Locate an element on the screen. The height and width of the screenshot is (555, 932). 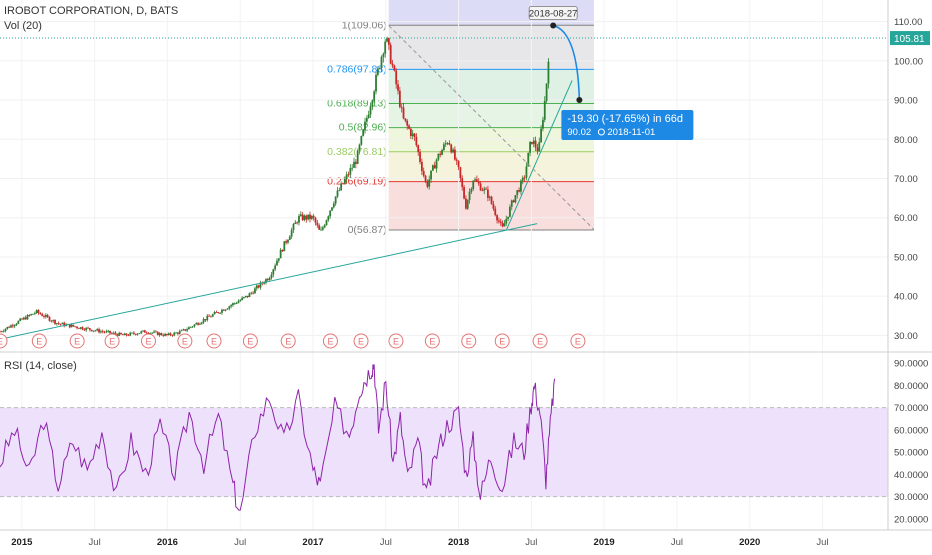
price-axis-tick: 70.00 is located at coordinates (906, 179).